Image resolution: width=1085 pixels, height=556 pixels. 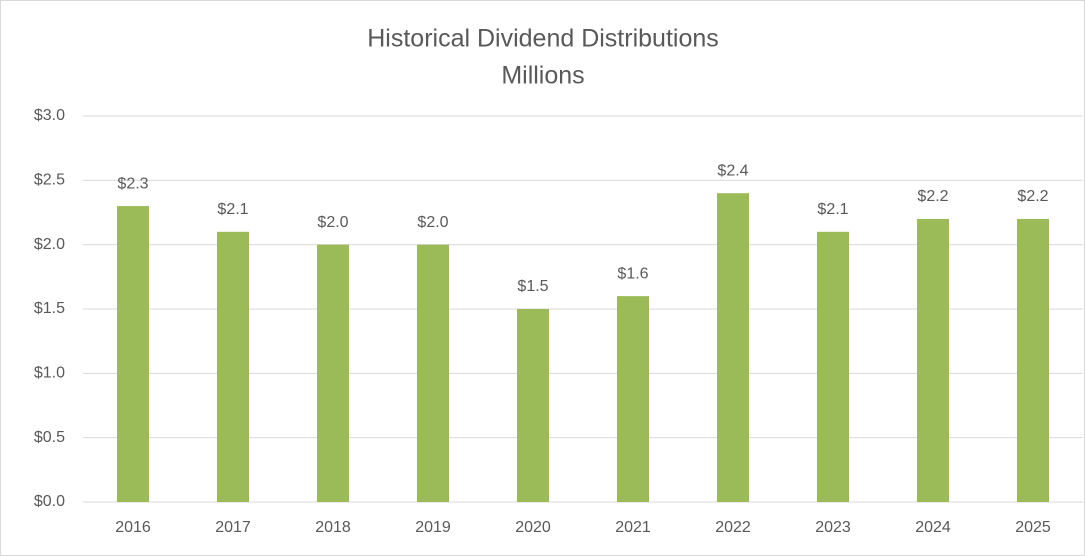 I want to click on y-tick-label: $3.0, so click(x=49, y=115).